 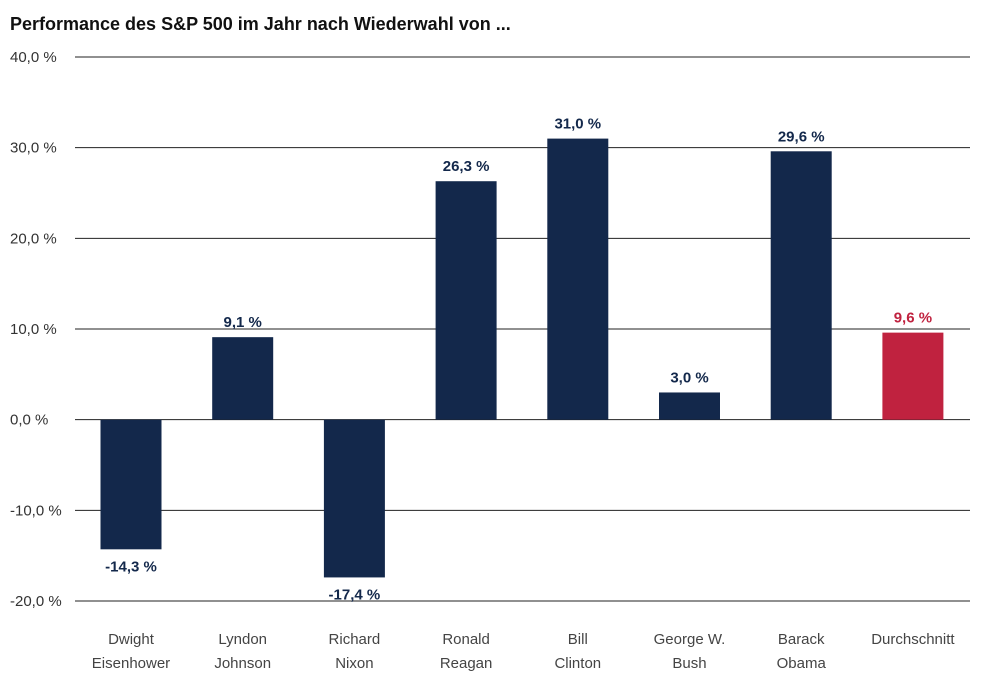 What do you see at coordinates (802, 663) in the screenshot?
I see `x-tick-label: Obama` at bounding box center [802, 663].